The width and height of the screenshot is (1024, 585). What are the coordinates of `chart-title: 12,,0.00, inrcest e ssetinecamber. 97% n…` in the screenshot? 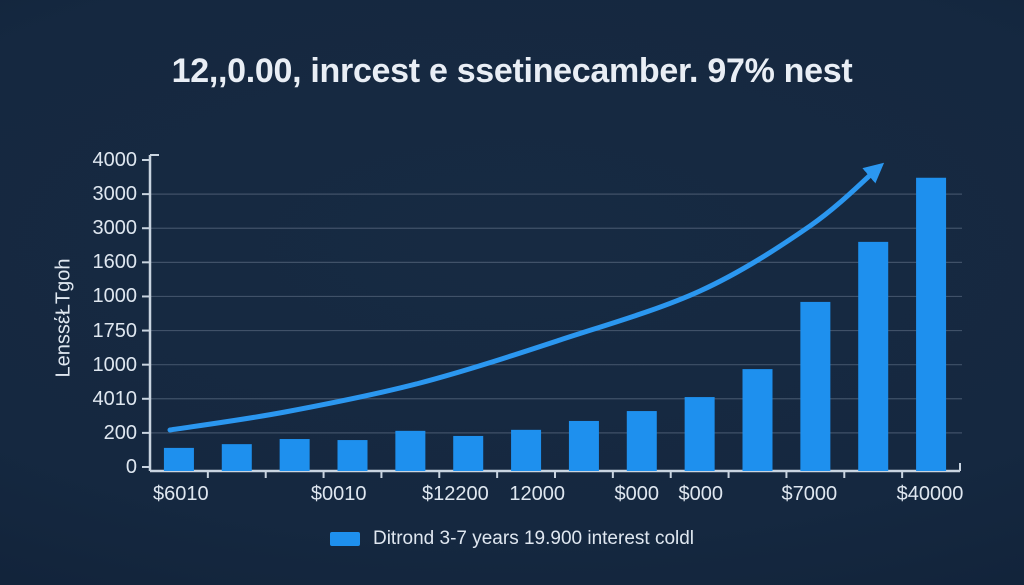 It's located at (512, 71).